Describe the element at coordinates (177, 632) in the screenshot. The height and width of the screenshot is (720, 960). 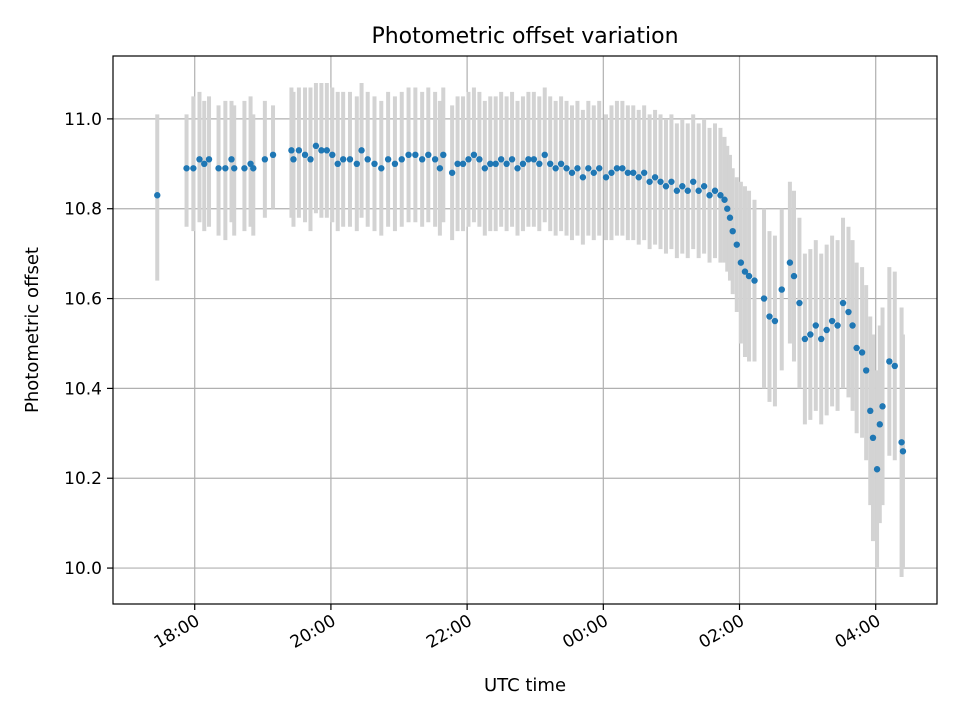
I see `x-tick-label: 18:00` at that location.